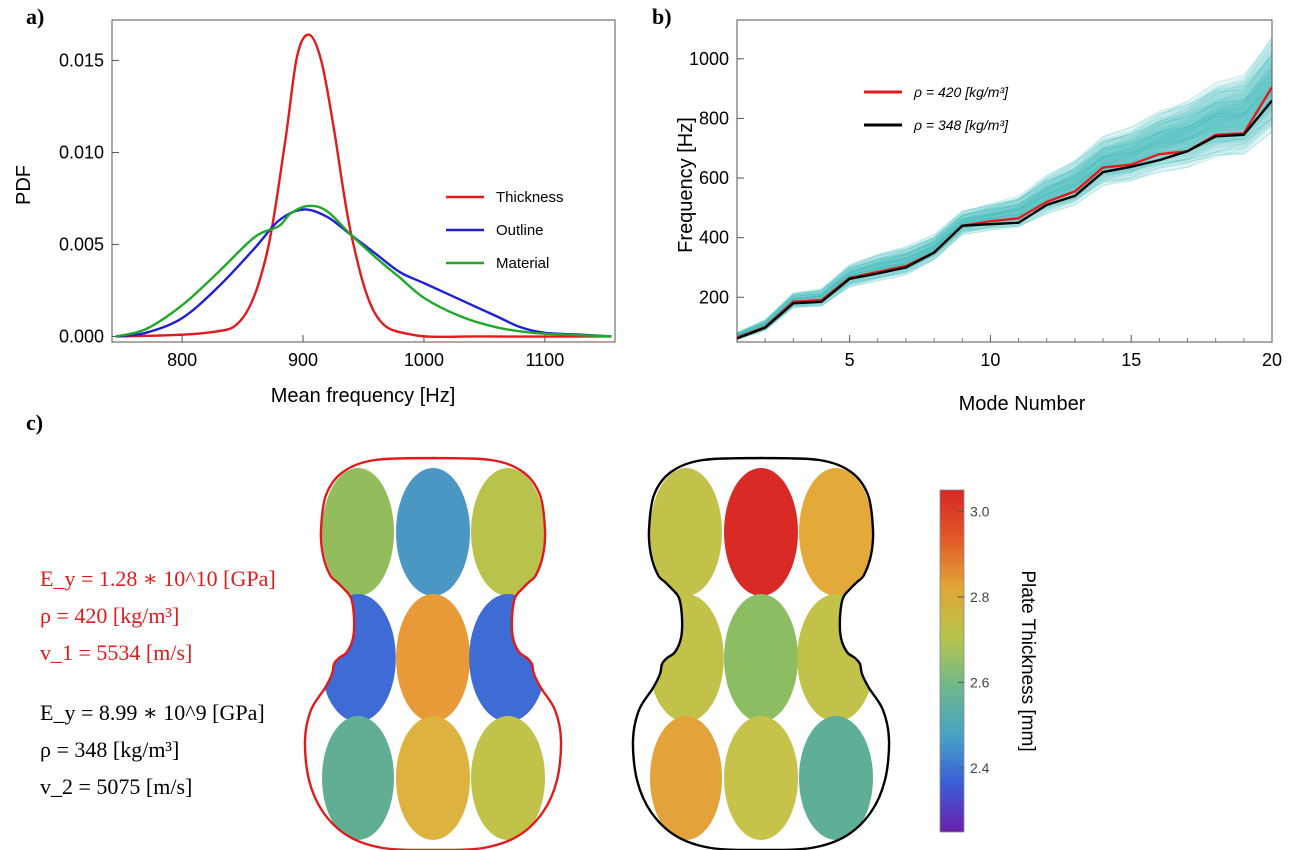  I want to click on panel-label-c: c), so click(34, 422).